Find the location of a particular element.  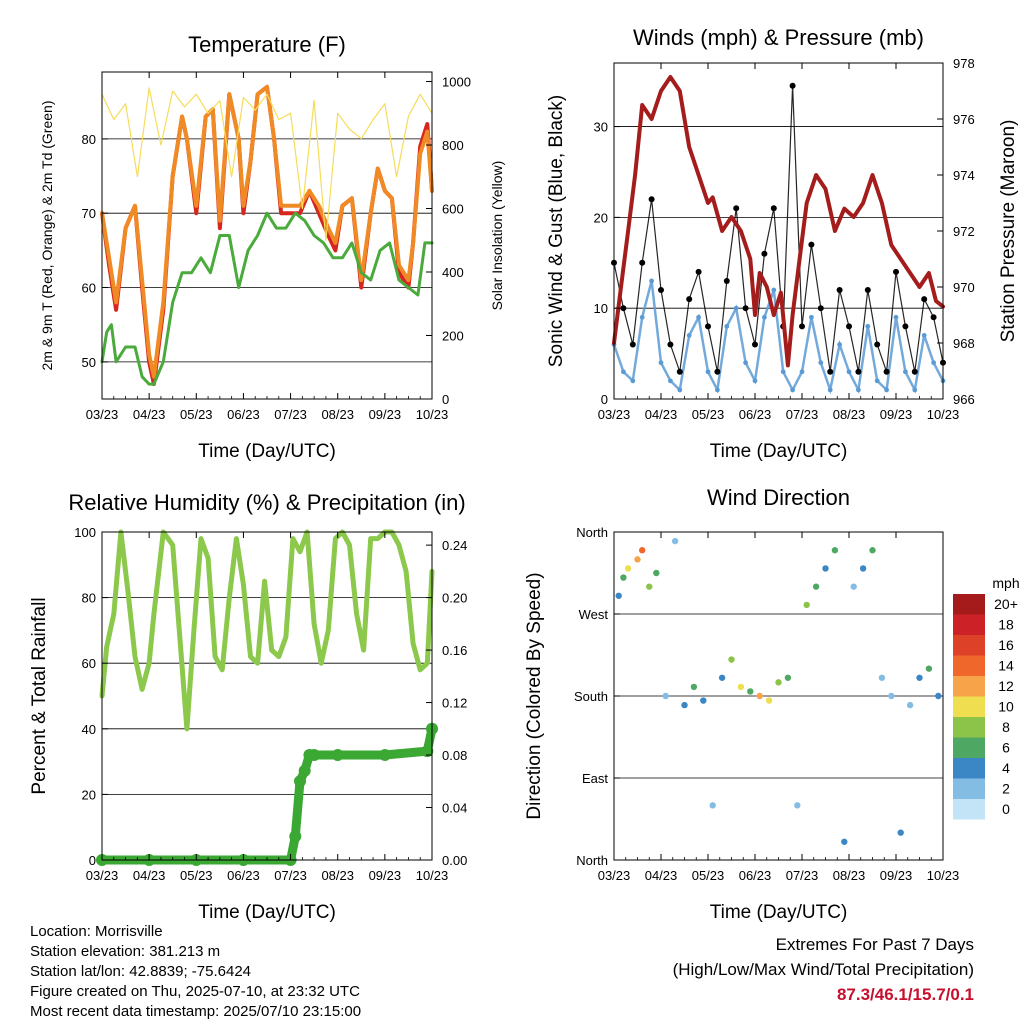

relative-humidity-line is located at coordinates (267, 630).